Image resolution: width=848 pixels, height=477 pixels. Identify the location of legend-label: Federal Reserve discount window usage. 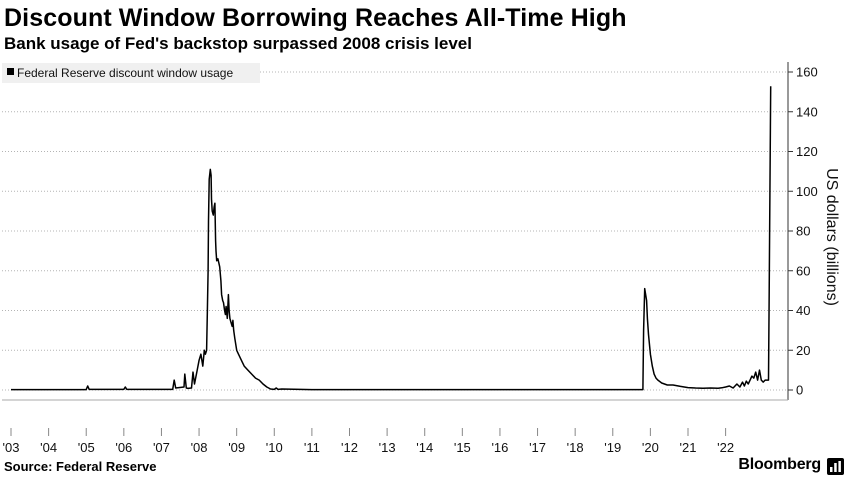
(125, 73).